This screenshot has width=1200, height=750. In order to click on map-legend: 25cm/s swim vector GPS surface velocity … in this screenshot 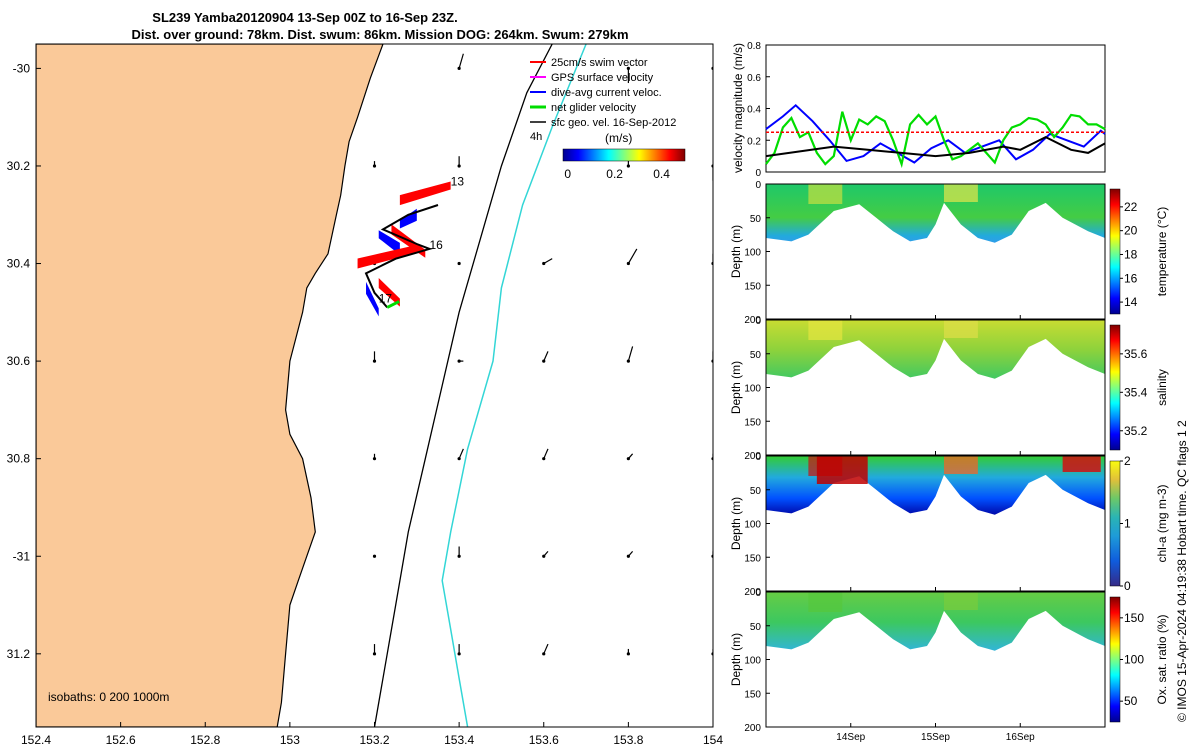, I will do `click(608, 119)`.